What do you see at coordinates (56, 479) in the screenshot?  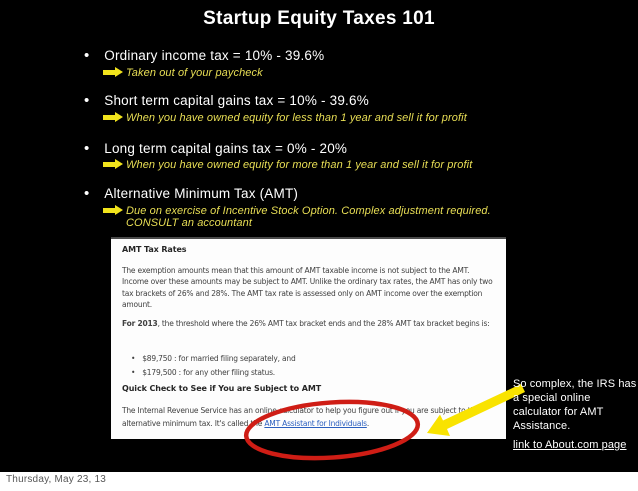 I see `footer-date-text: Thursday, May 23, 13` at bounding box center [56, 479].